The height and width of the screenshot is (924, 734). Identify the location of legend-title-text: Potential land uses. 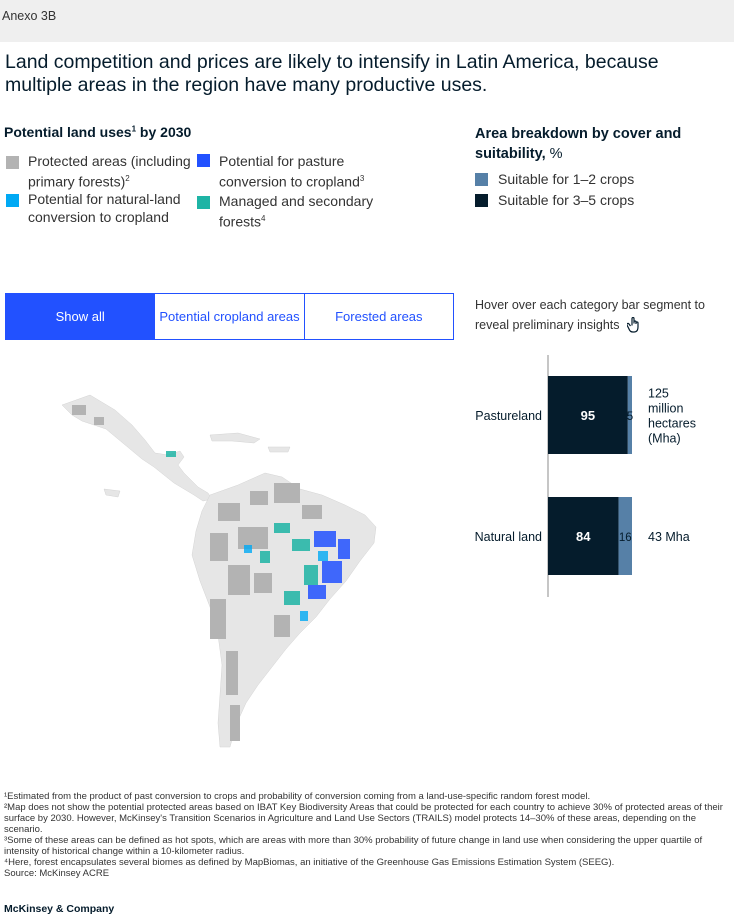
(68, 132).